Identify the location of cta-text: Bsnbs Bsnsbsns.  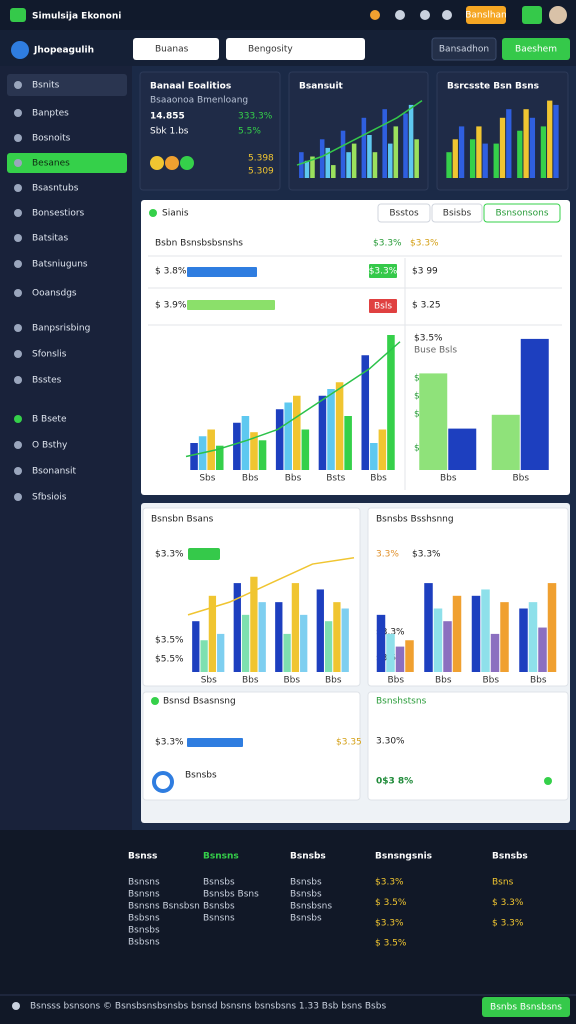
(526, 1008).